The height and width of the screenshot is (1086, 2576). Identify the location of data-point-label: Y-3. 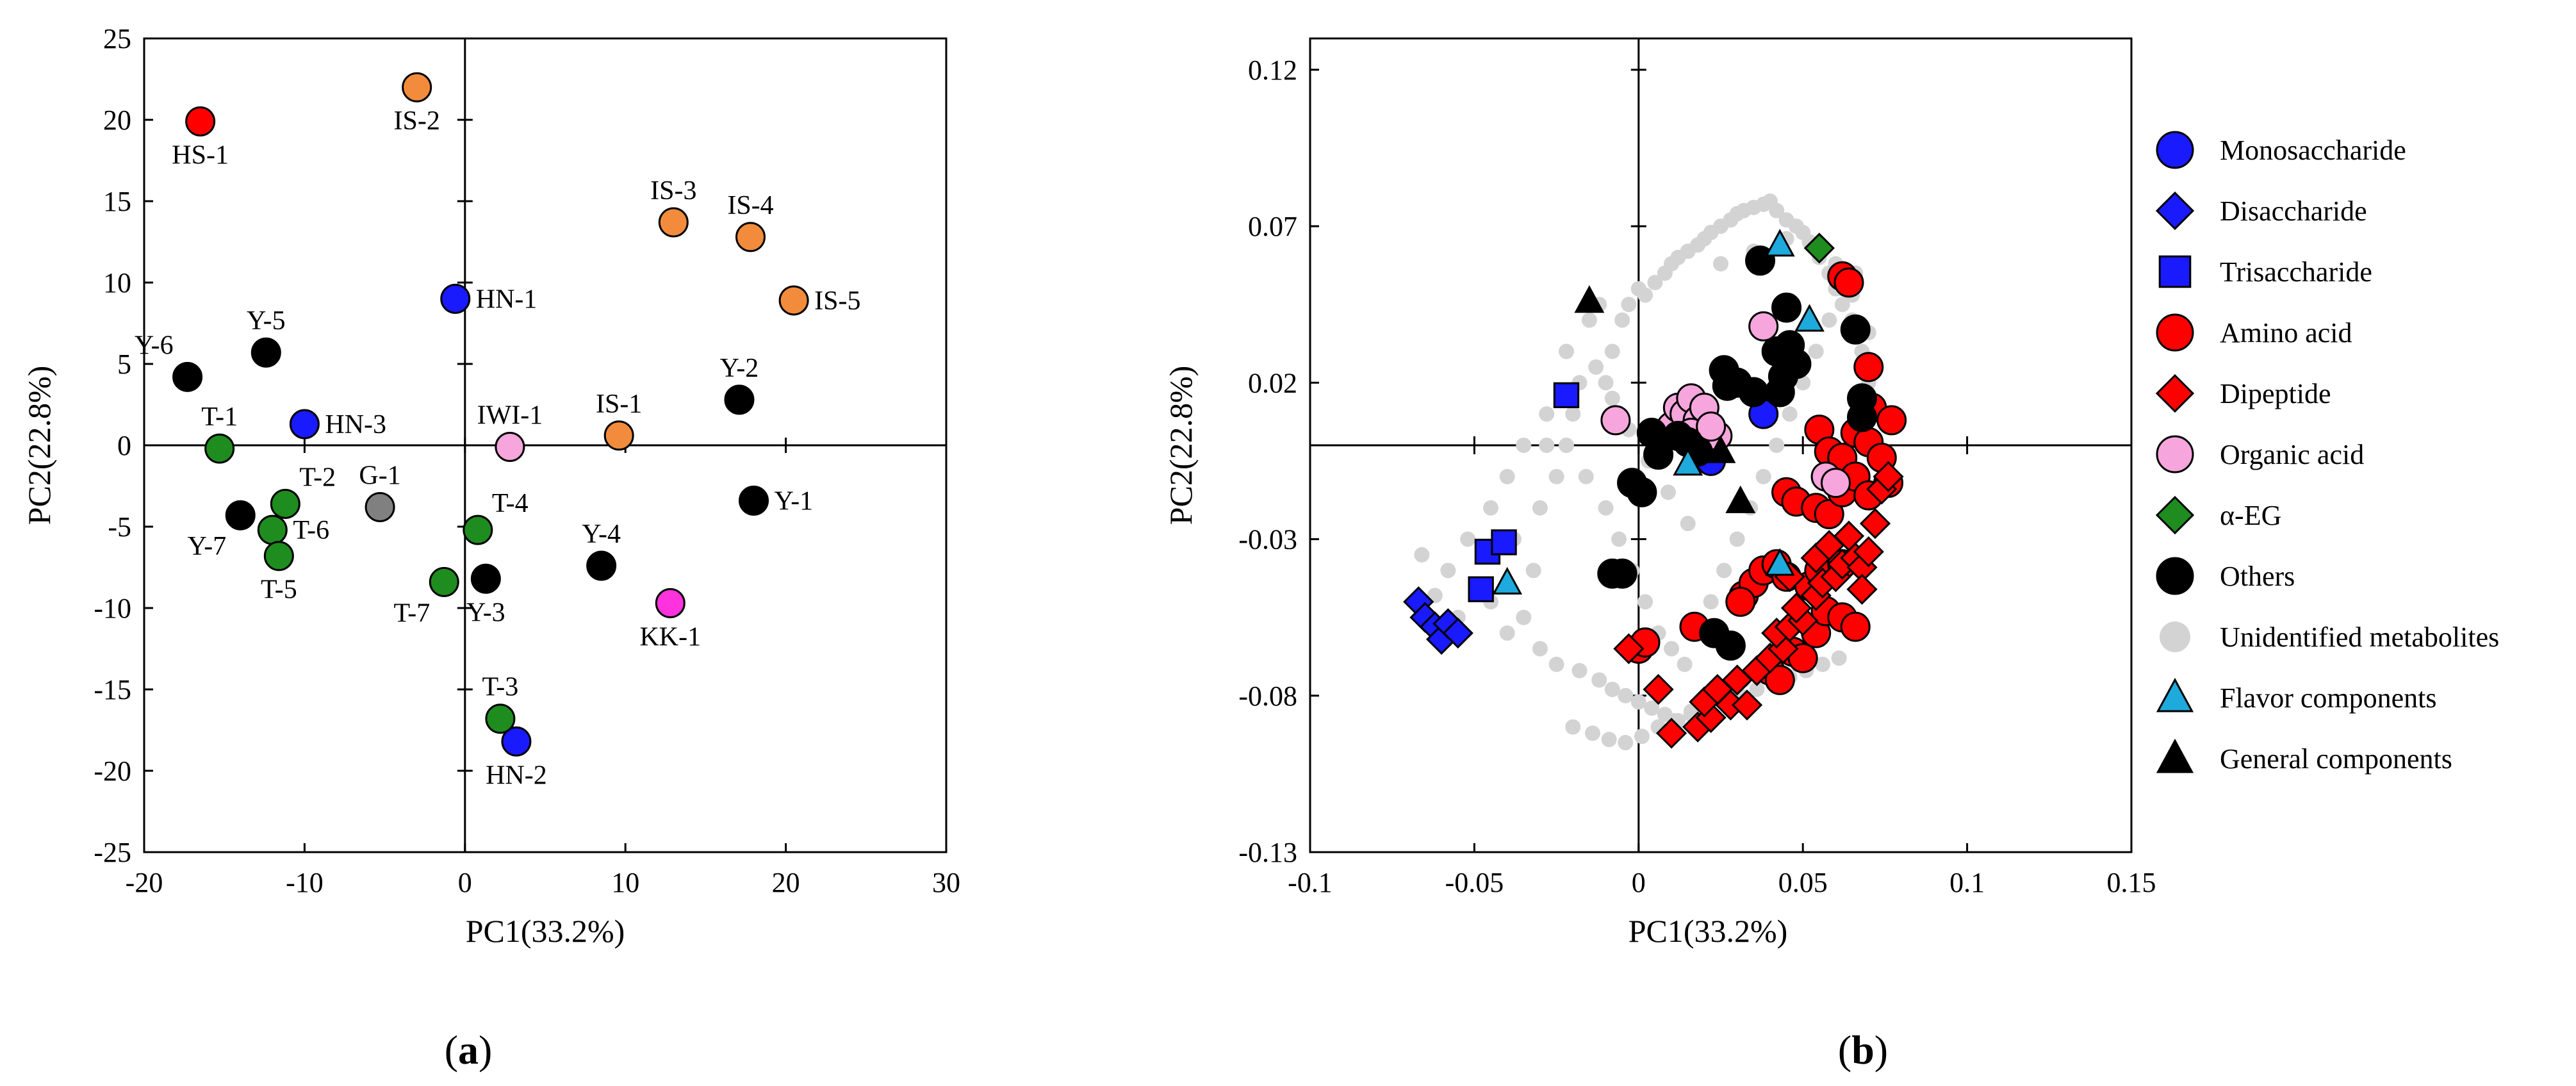
(485, 612).